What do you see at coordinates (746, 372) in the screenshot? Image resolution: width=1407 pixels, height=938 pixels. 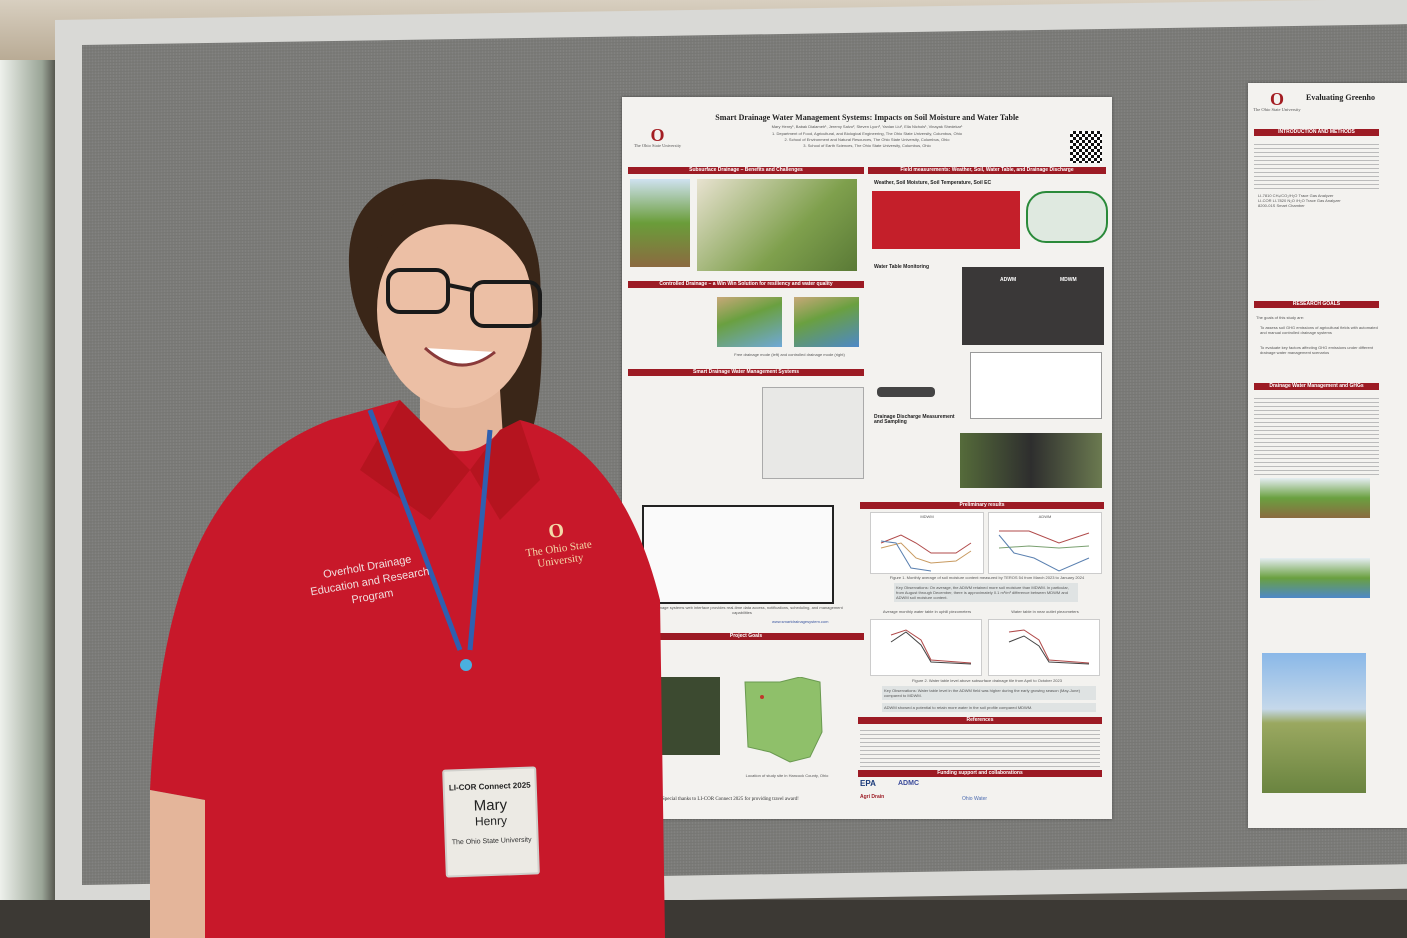 I see `section-smart: Smart Drainage Water Management Systems` at bounding box center [746, 372].